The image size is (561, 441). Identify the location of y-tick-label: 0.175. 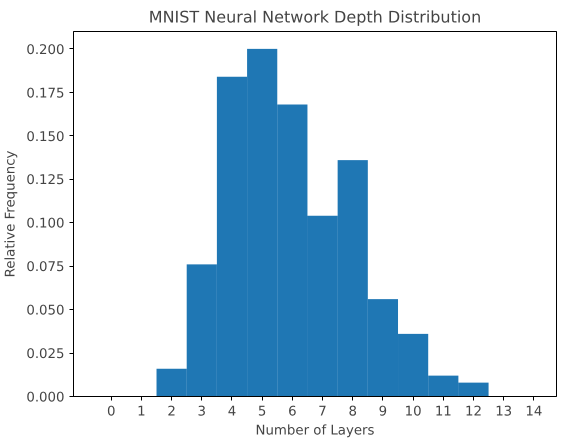
(45, 94).